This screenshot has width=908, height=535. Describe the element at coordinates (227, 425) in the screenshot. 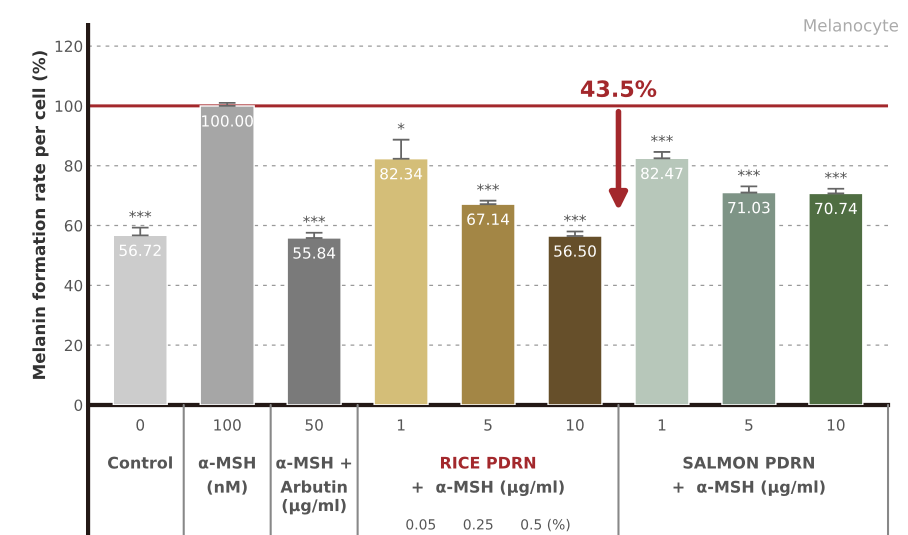

I see `x-tick-label: 100` at that location.